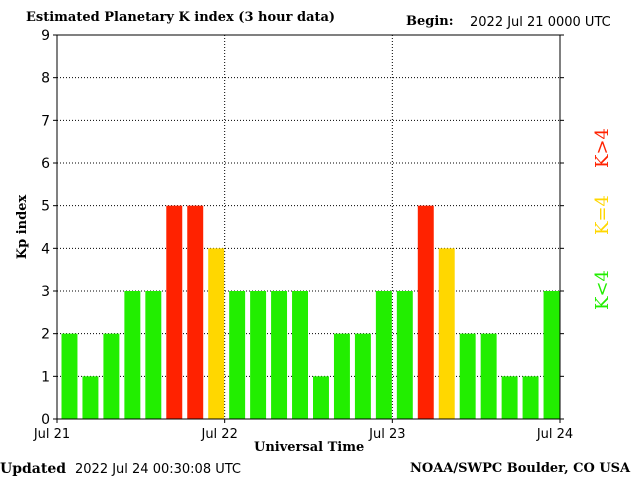  Describe the element at coordinates (45, 121) in the screenshot. I see `y-tick-label: 7` at that location.